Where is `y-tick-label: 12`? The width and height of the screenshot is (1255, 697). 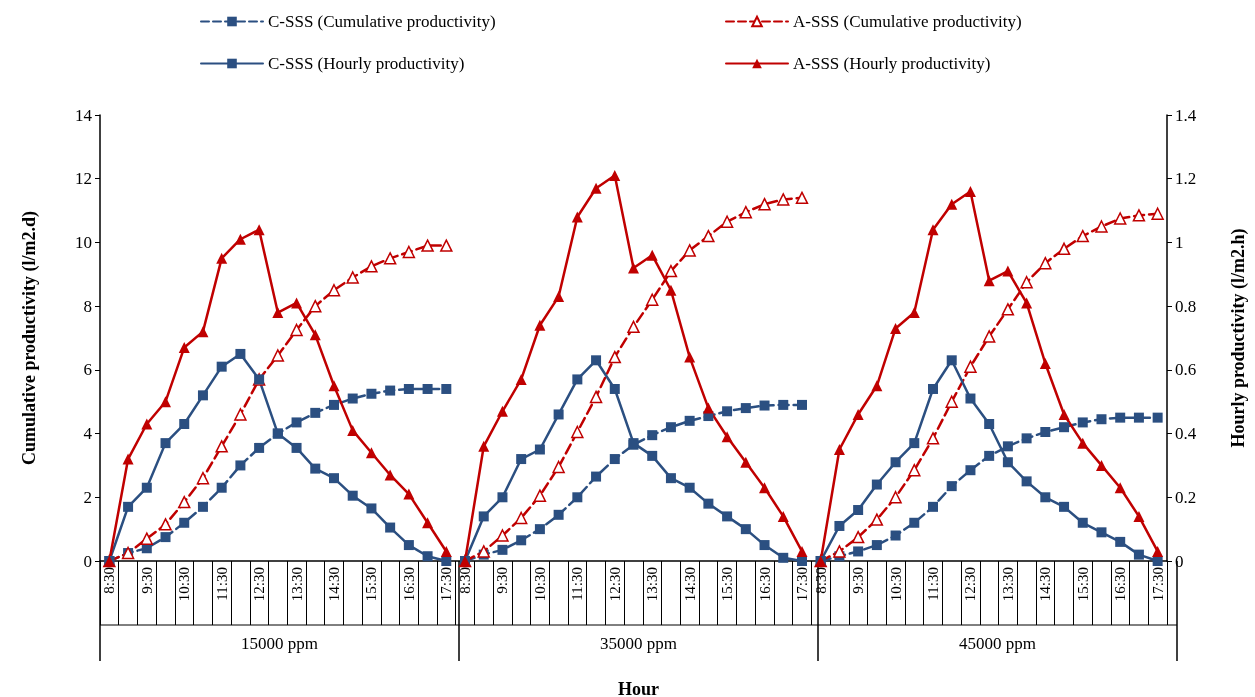 y-tick-label: 12 is located at coordinates (83, 179).